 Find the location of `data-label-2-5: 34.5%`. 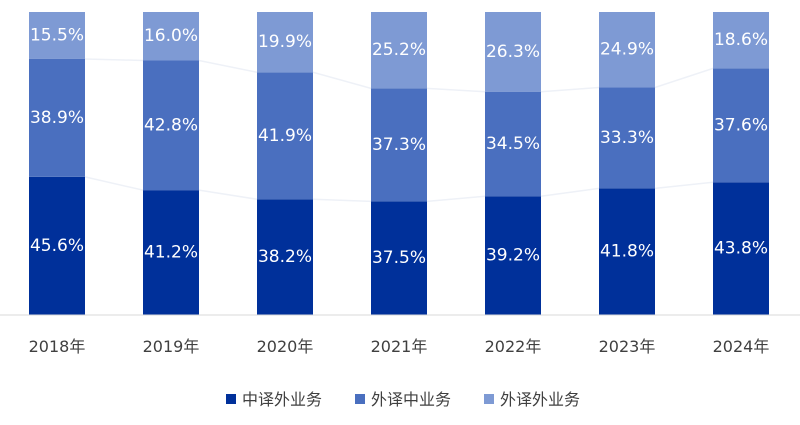

data-label-2-5: 34.5% is located at coordinates (513, 144).